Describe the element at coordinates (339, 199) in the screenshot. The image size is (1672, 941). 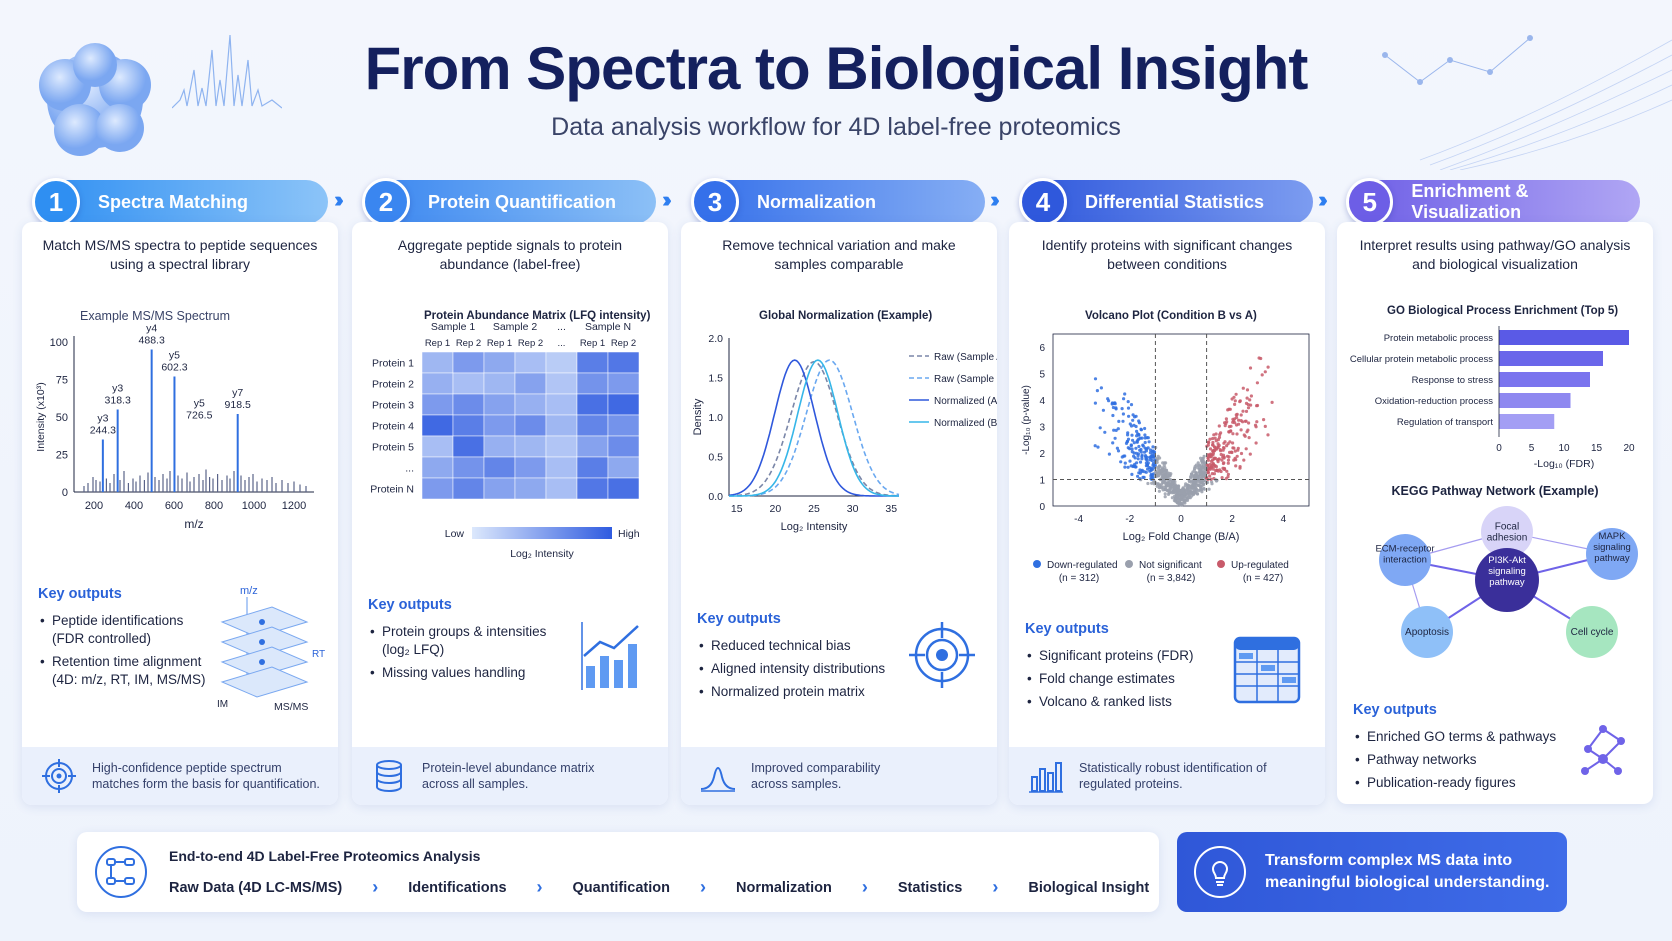
I see `chevron-right-icon: ›››` at that location.